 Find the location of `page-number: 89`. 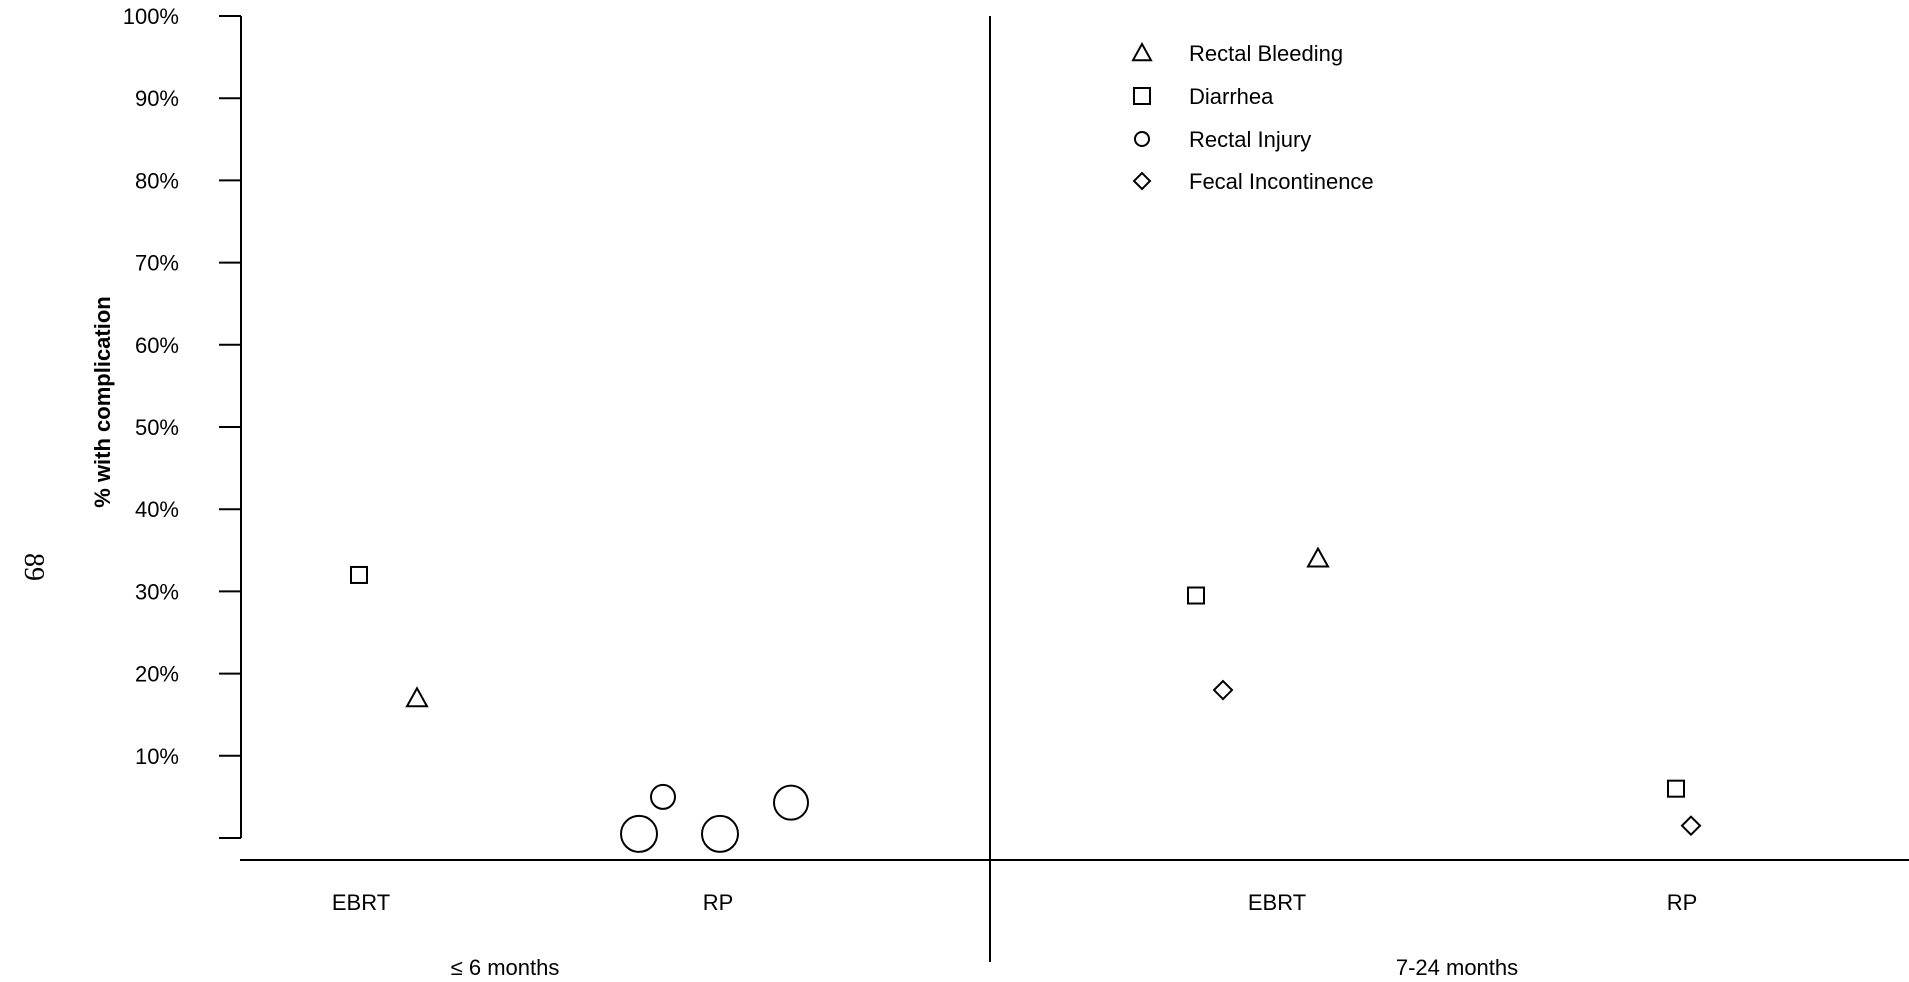

page-number: 89 is located at coordinates (33, 567).